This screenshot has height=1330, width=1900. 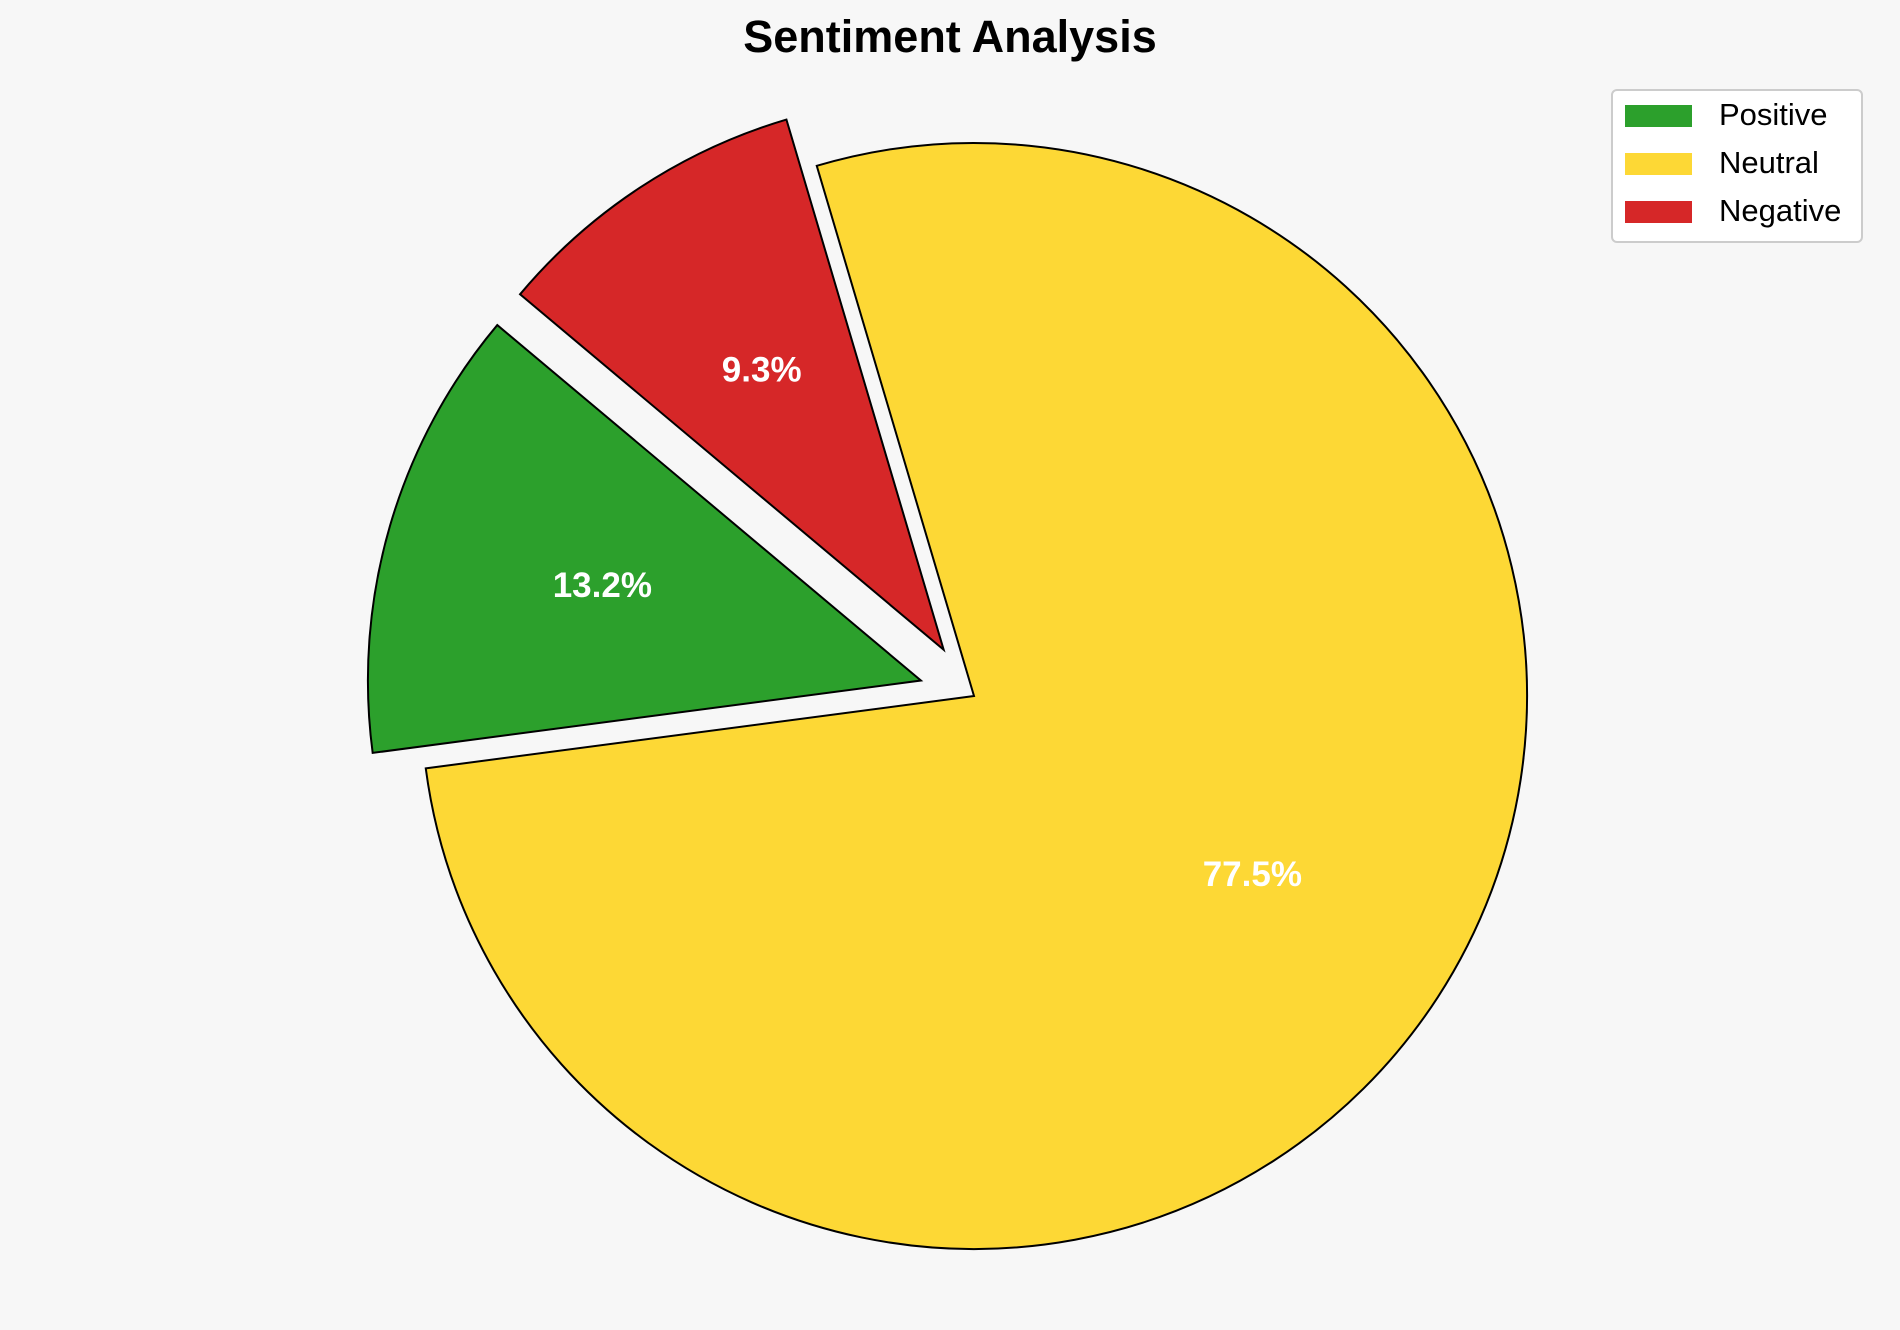 I want to click on legend: Positive Neutral Negative, so click(x=1737, y=166).